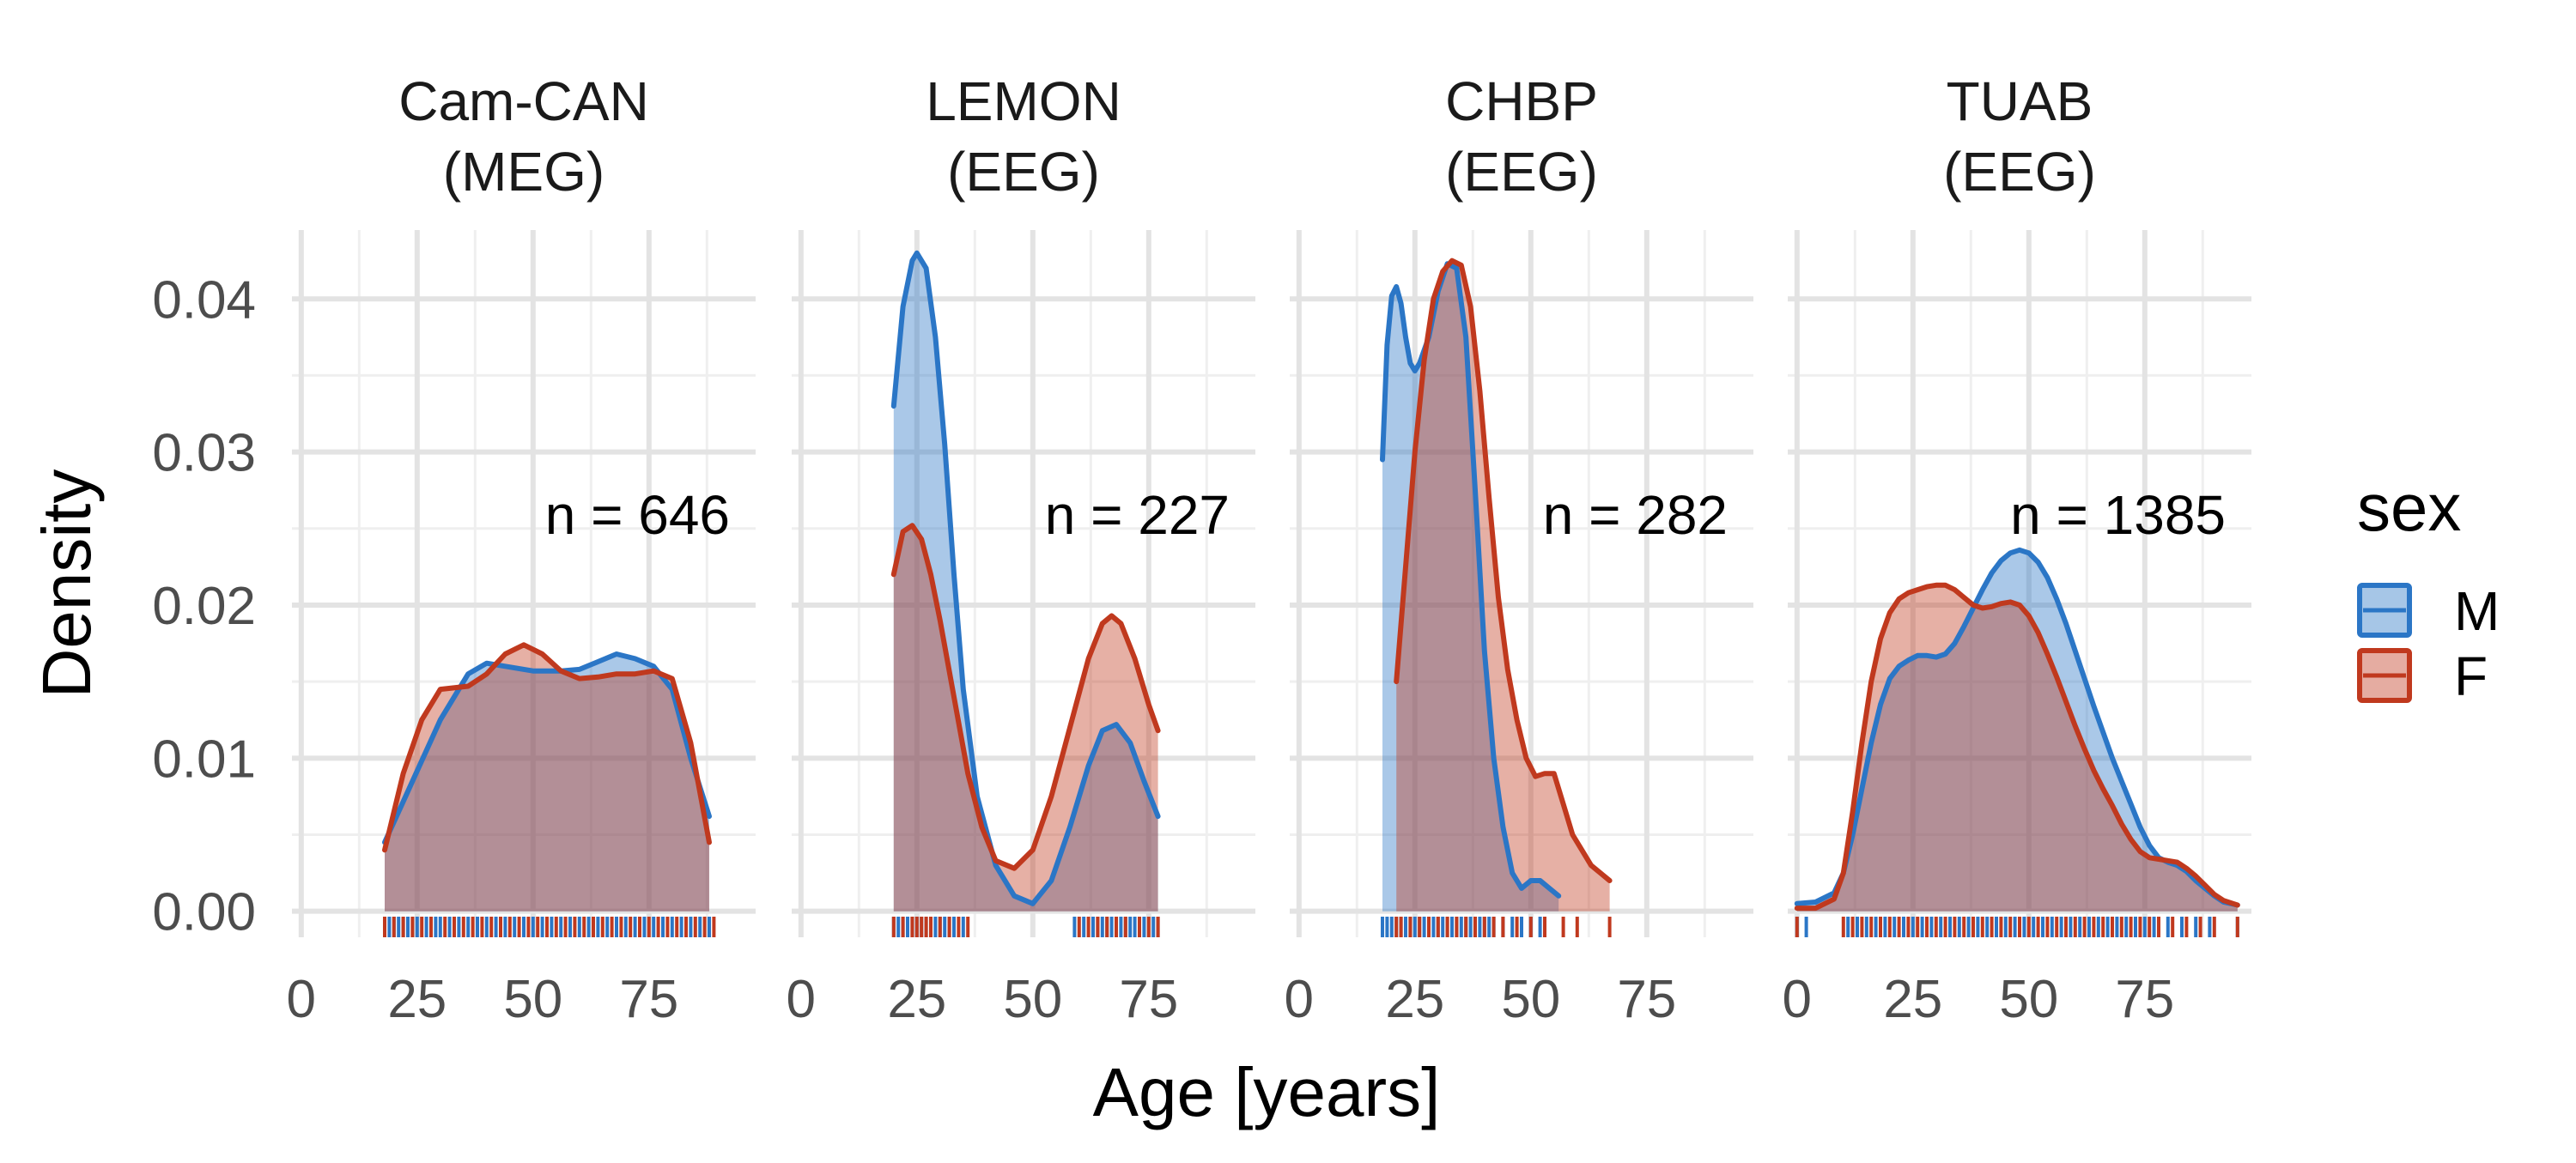  What do you see at coordinates (1635, 515) in the screenshot?
I see `sample-size-label: n = 282` at bounding box center [1635, 515].